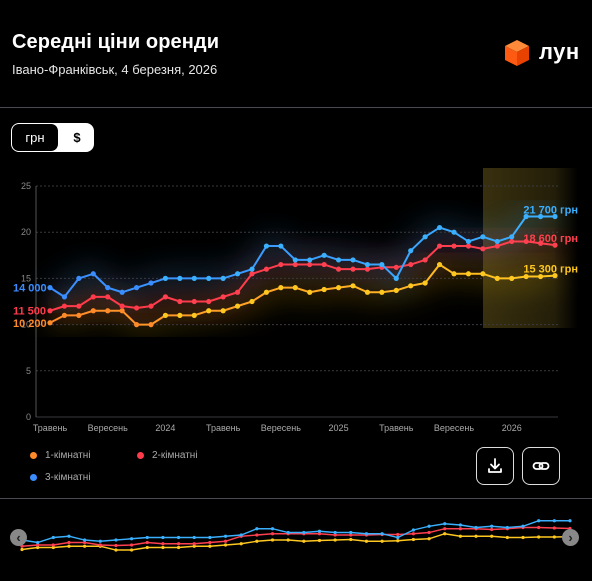  I want to click on y-tick-label: 20, so click(26, 232).